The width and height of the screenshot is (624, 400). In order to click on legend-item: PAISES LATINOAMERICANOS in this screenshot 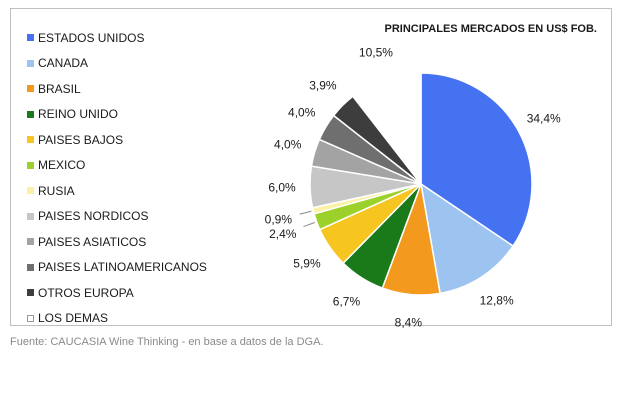, I will do `click(117, 268)`.